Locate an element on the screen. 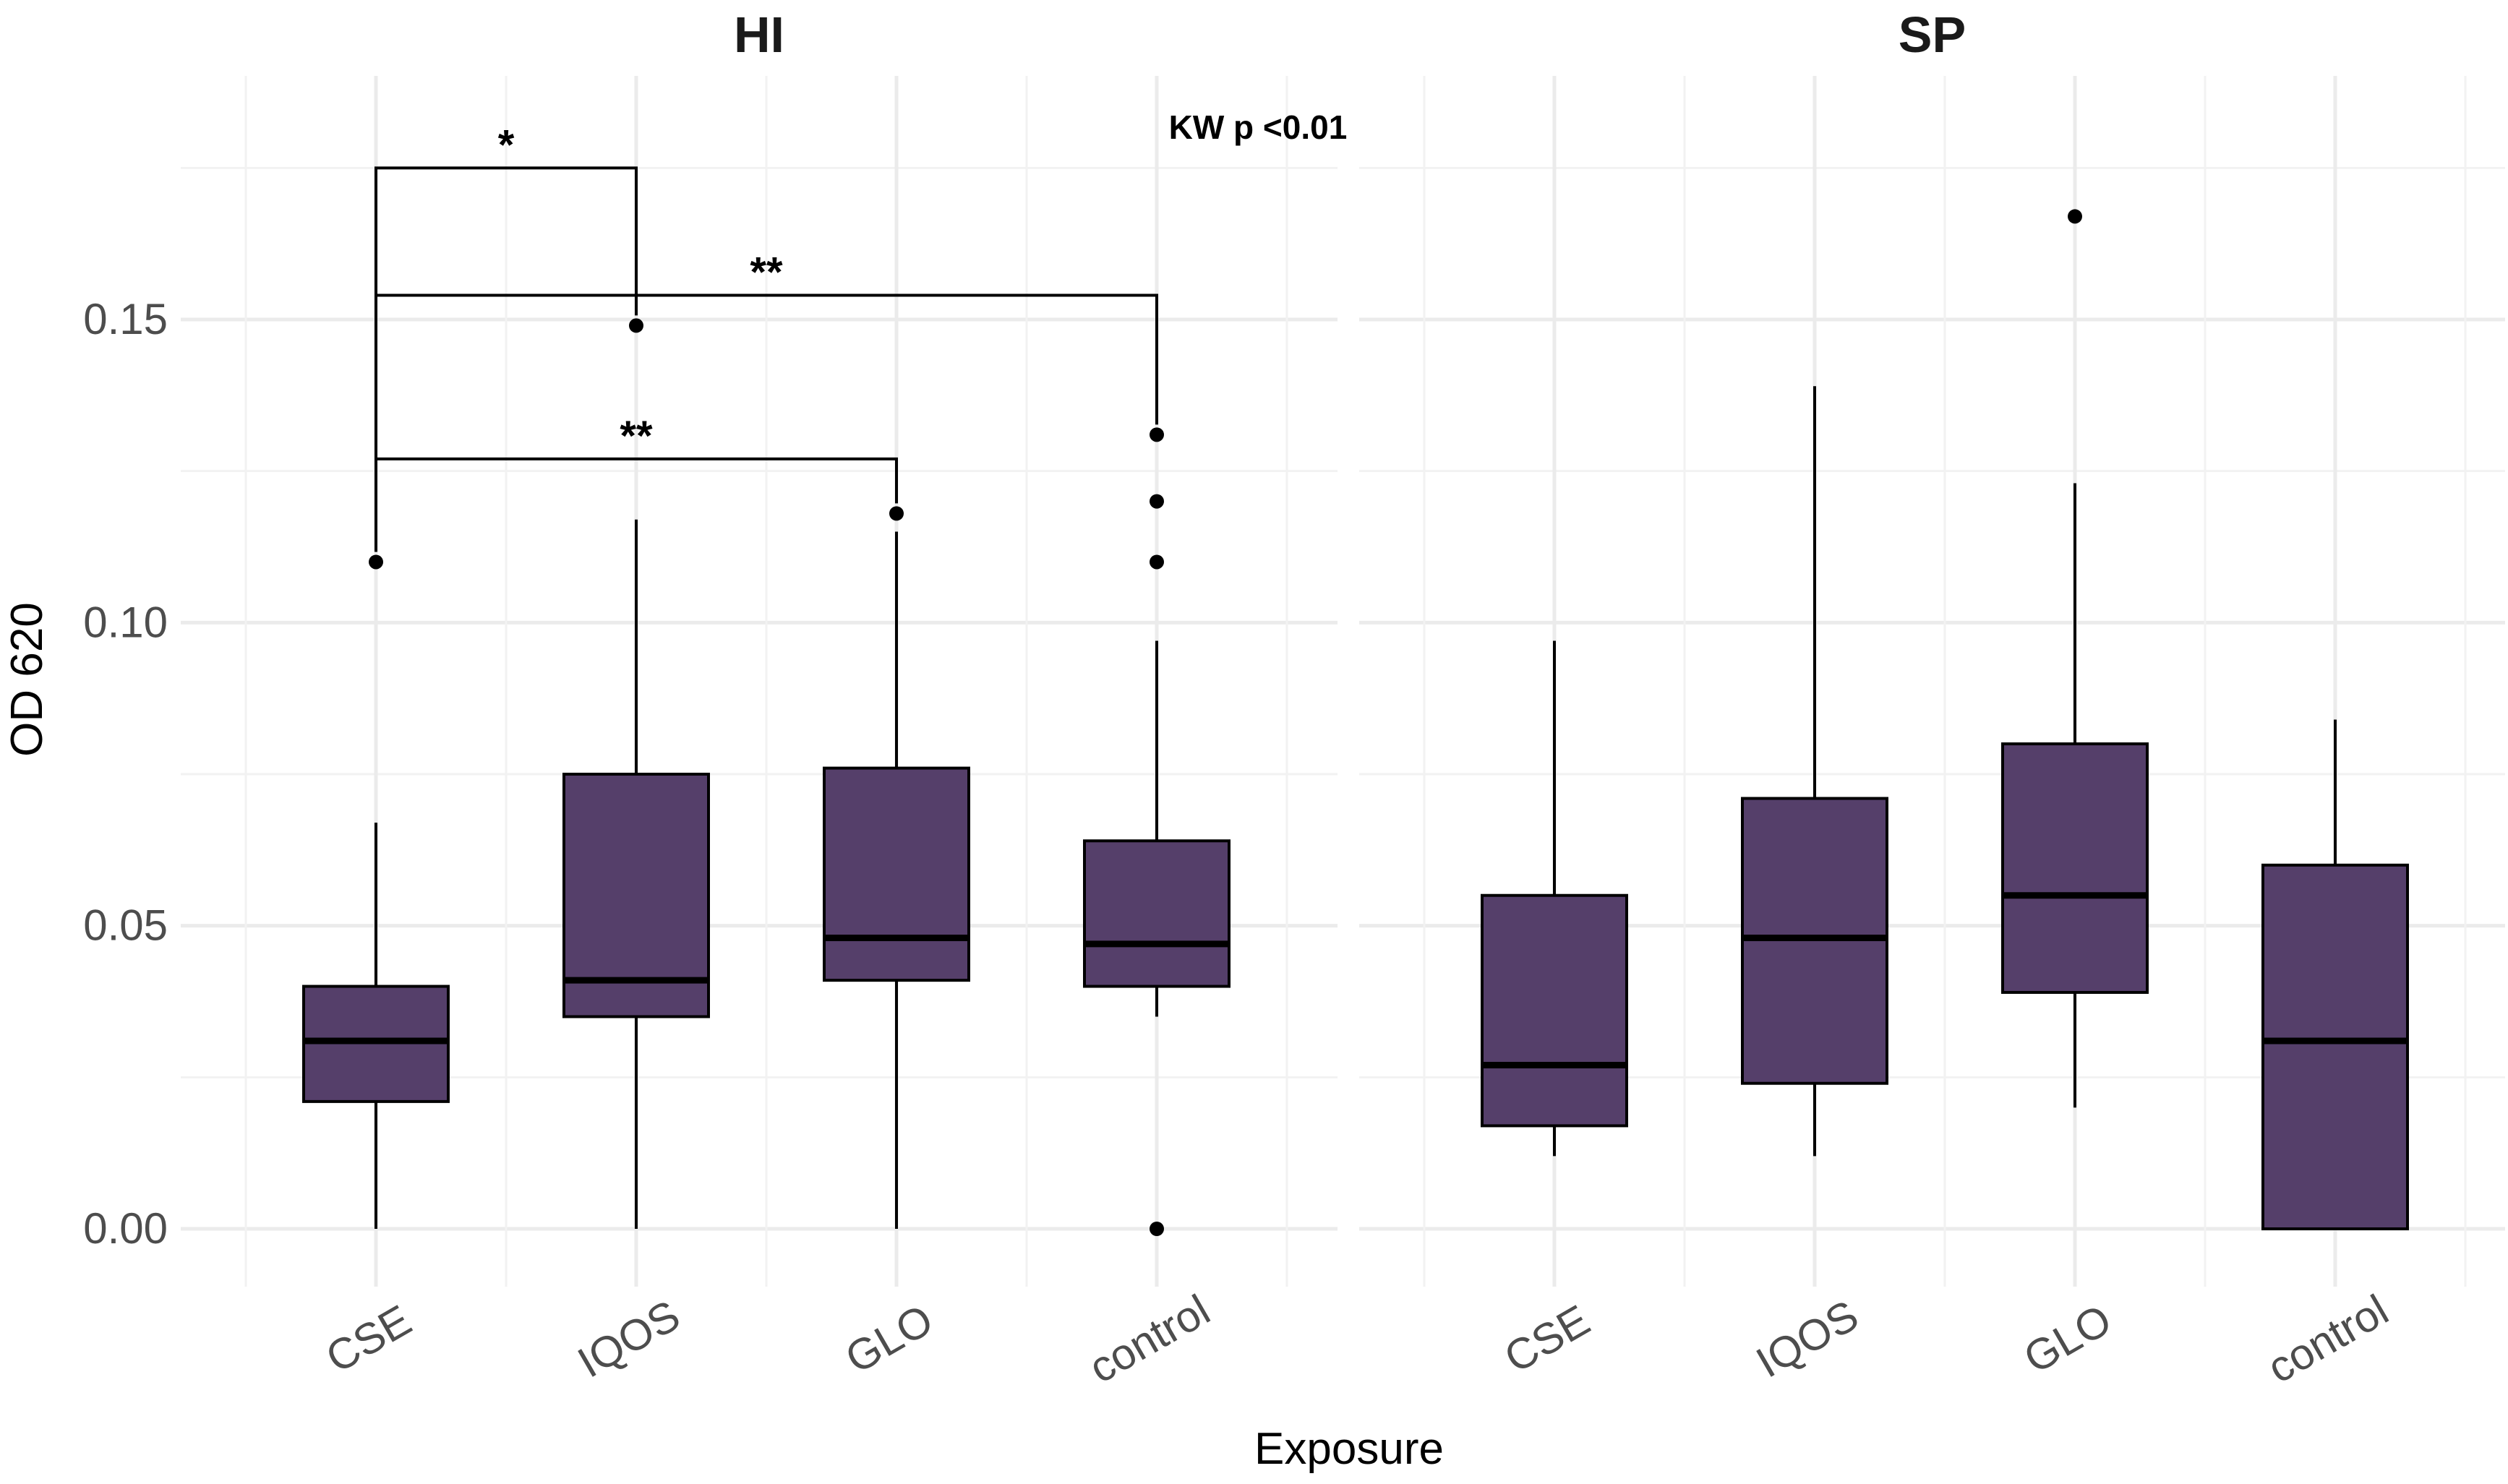 The width and height of the screenshot is (2508, 1484). panel-title: SP is located at coordinates (1932, 35).